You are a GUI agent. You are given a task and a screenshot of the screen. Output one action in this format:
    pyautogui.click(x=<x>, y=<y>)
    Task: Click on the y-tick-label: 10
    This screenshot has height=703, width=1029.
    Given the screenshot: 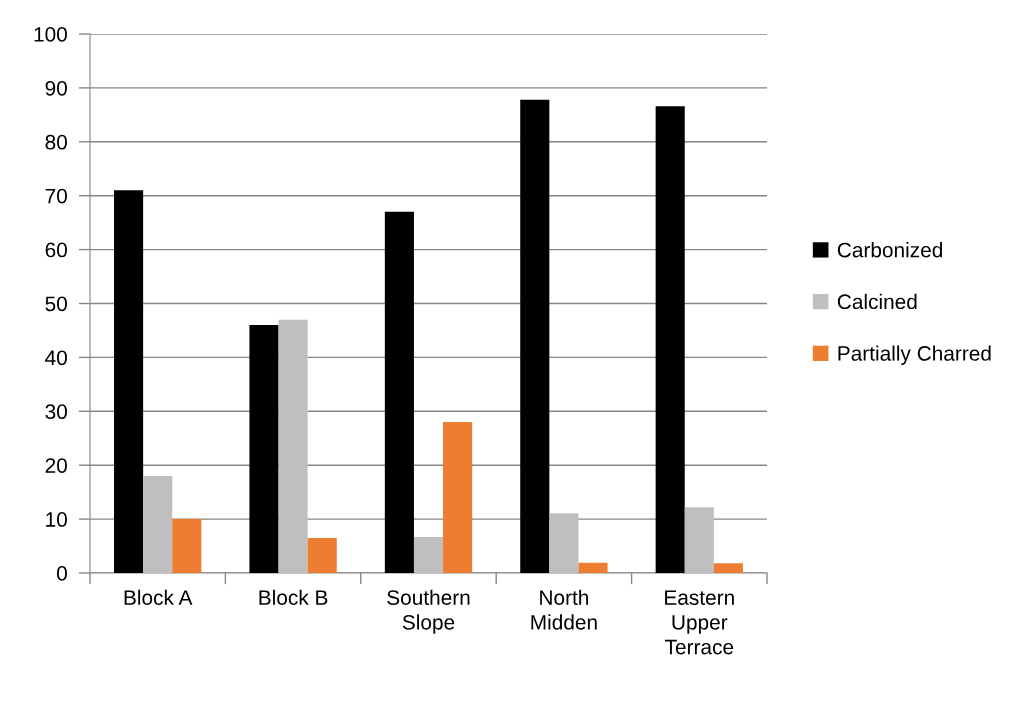 What is the action you would take?
    pyautogui.click(x=56, y=519)
    